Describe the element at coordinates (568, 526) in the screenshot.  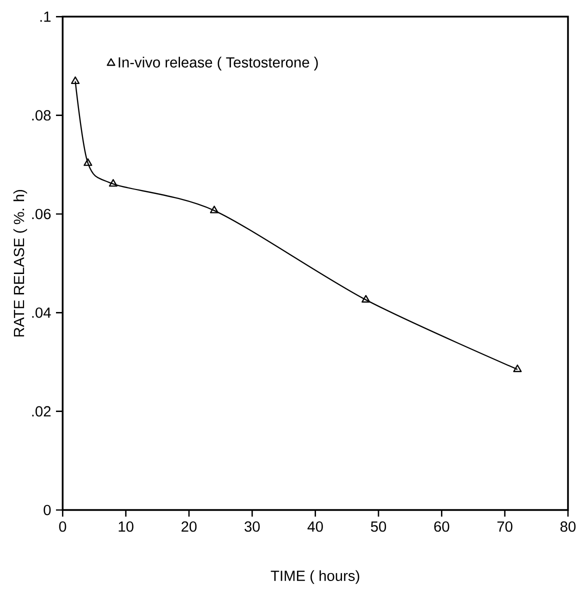
I see `x-tick-label: 80` at that location.